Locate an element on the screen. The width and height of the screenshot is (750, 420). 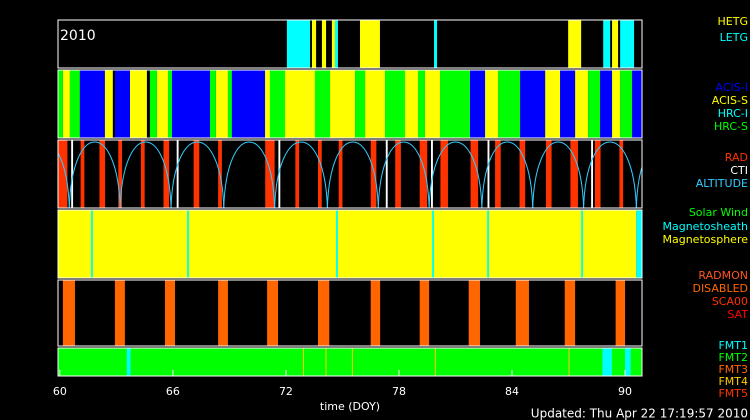
x-tick-label: 72 is located at coordinates (286, 391).